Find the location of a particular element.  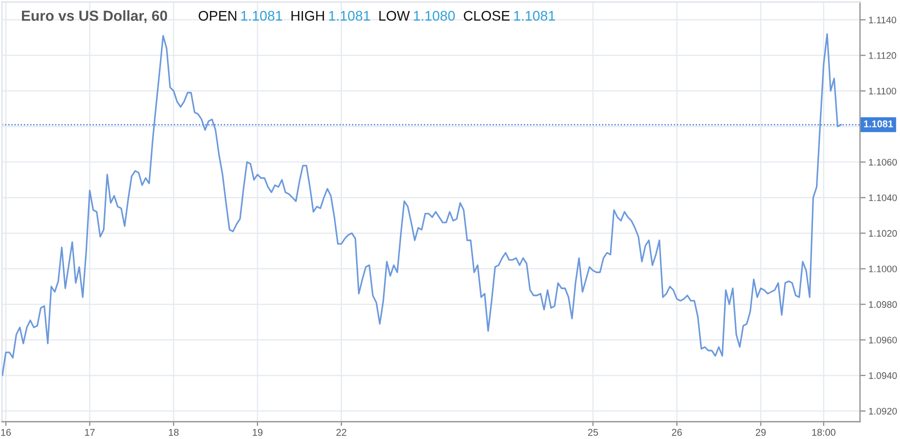

x-tick-label: 19 is located at coordinates (257, 432).